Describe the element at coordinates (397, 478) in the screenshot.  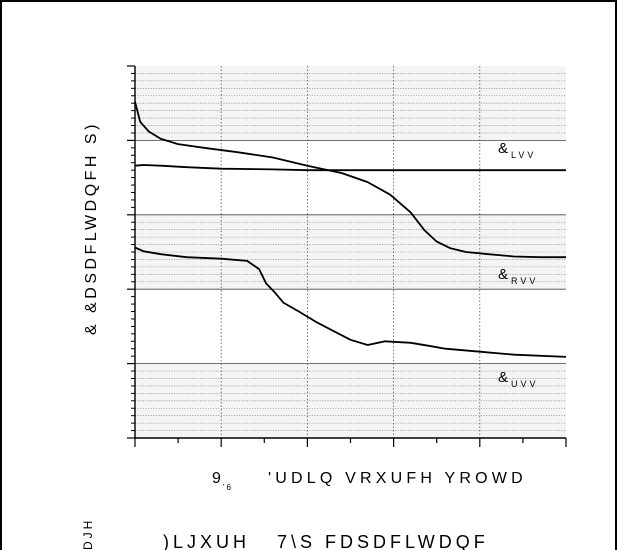
I see `x-axis-label-rest: 'UDLQ VRXUFH YROWD` at that location.